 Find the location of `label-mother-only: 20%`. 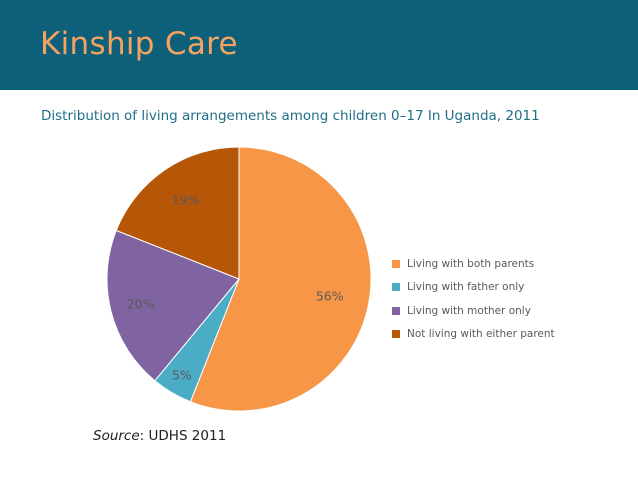

label-mother-only: 20% is located at coordinates (141, 303).